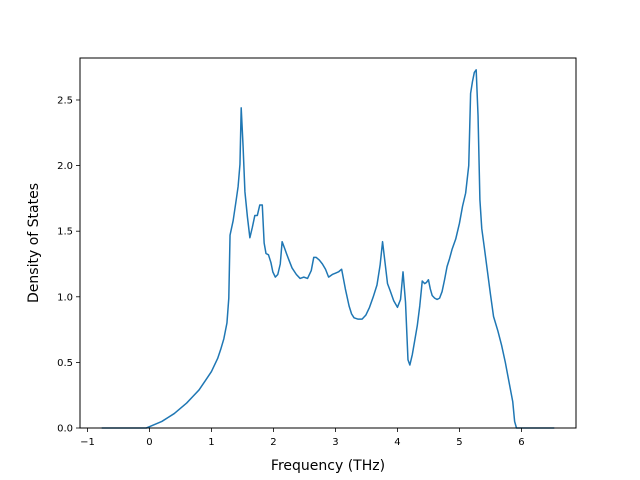 This screenshot has height=480, width=640. I want to click on y-tick-label: 1.5, so click(65, 232).